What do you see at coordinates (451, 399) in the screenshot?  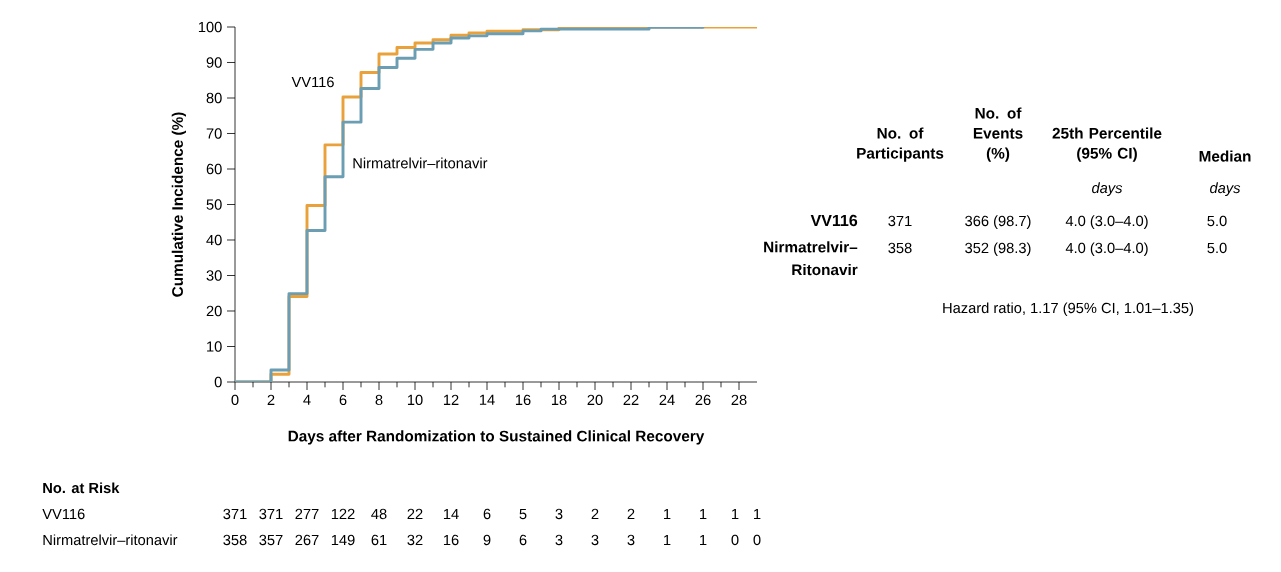 I see `x-tick-label: 12` at bounding box center [451, 399].